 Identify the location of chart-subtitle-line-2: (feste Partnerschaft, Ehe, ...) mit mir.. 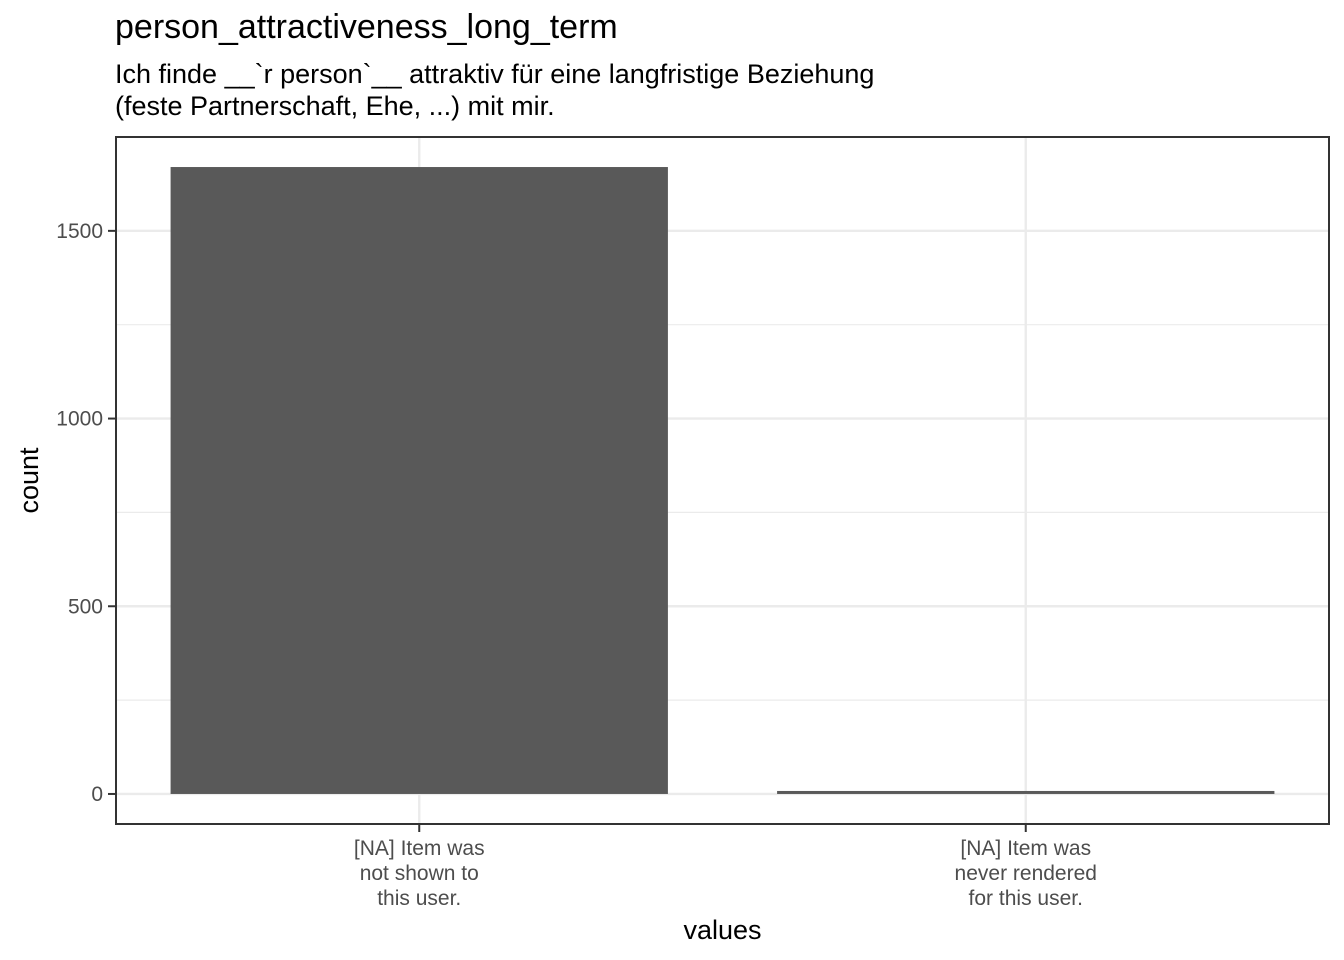
(335, 106).